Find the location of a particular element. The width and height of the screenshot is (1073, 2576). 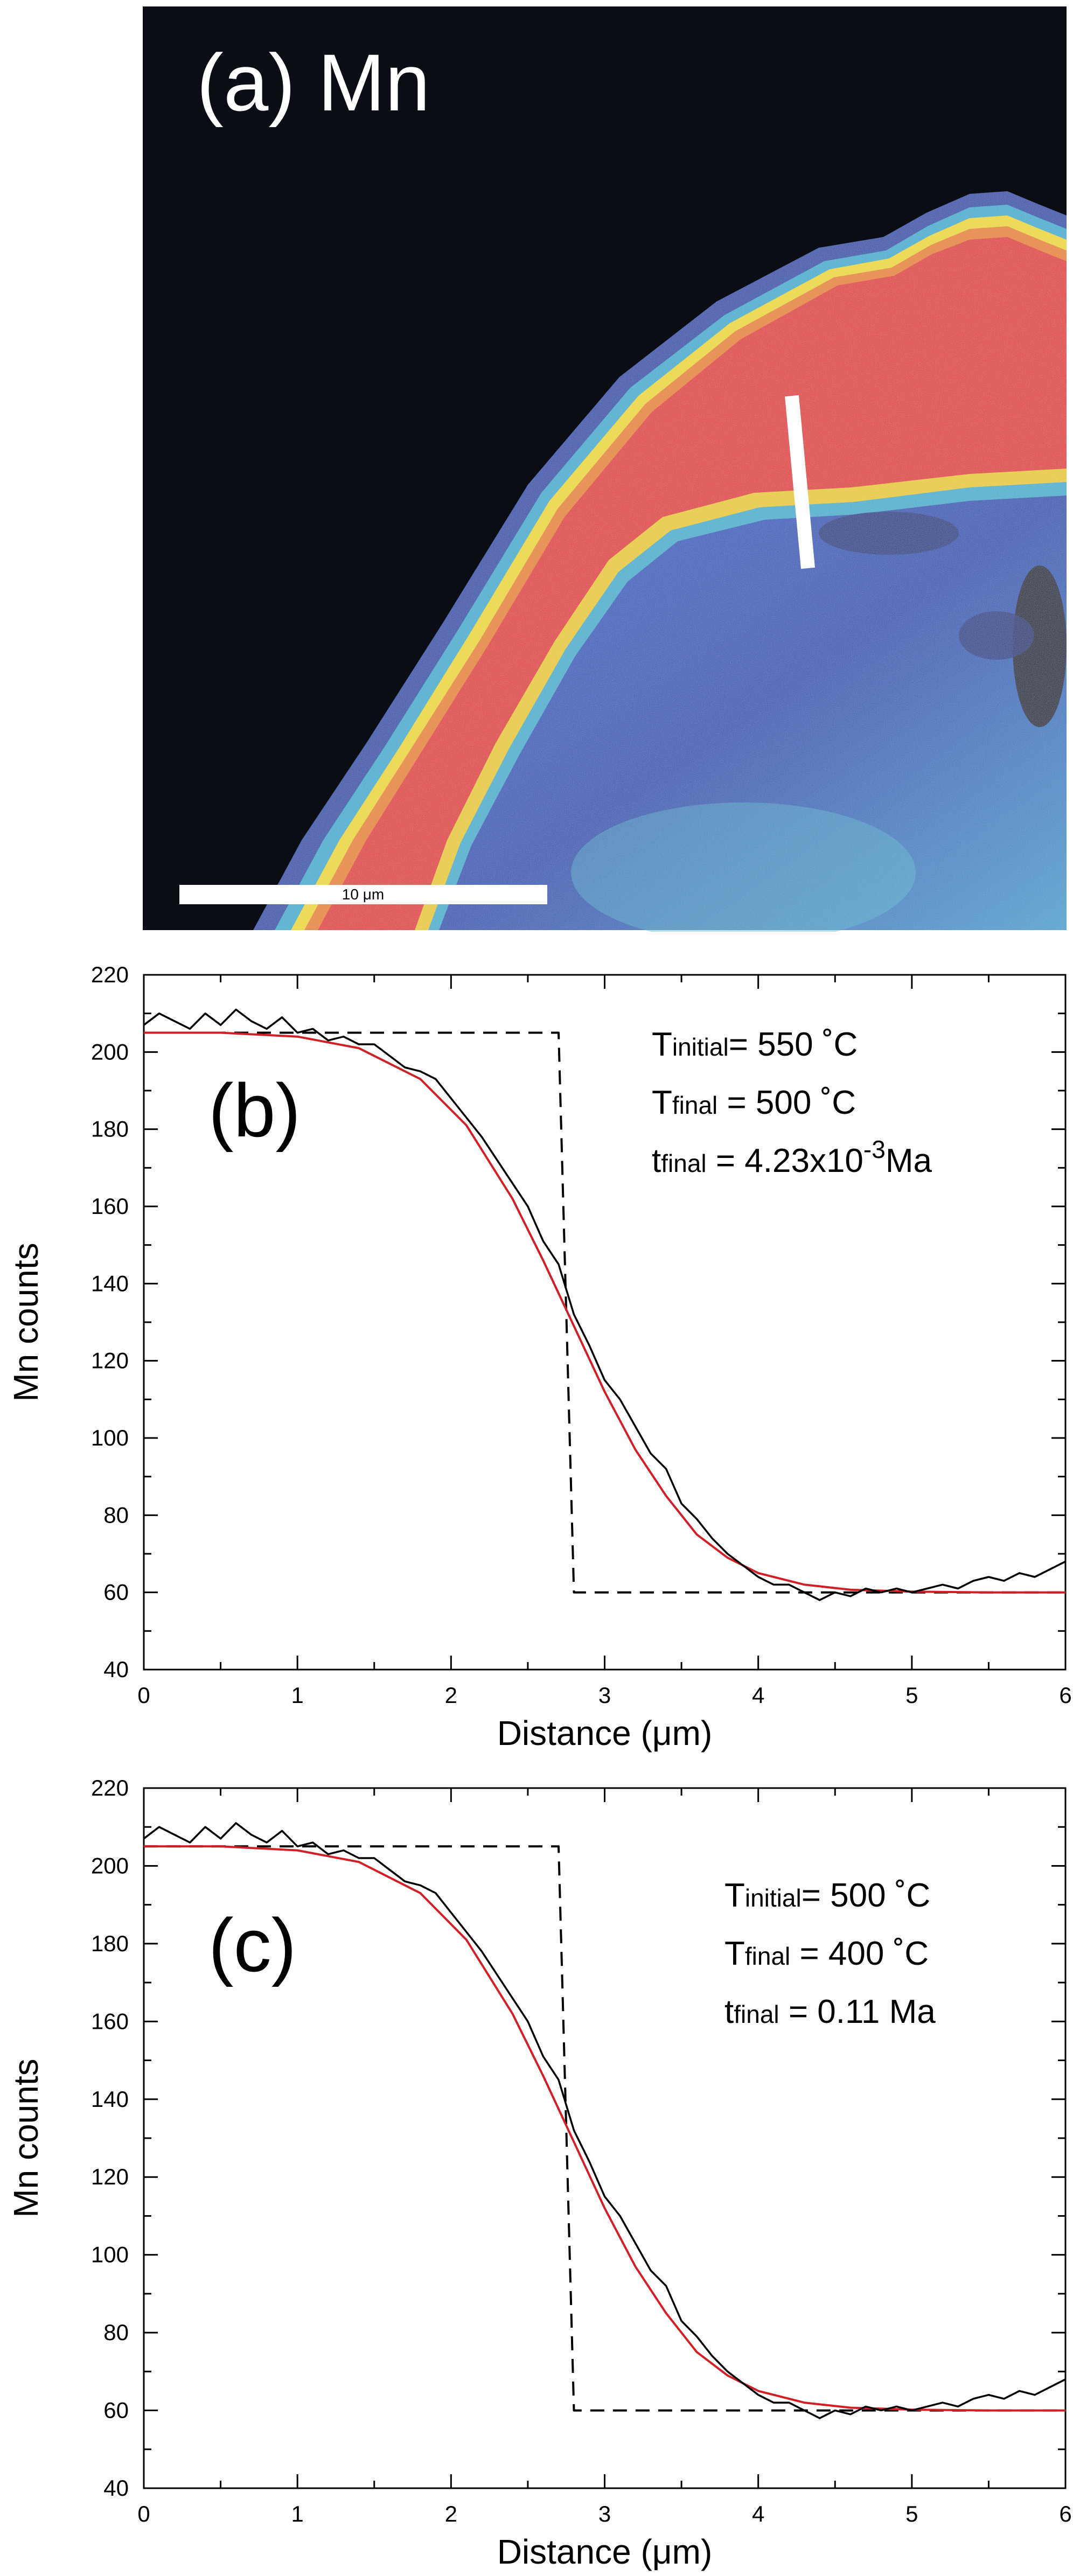

annotation-line: tfinal = 4.23x10-3Ma is located at coordinates (792, 1157).